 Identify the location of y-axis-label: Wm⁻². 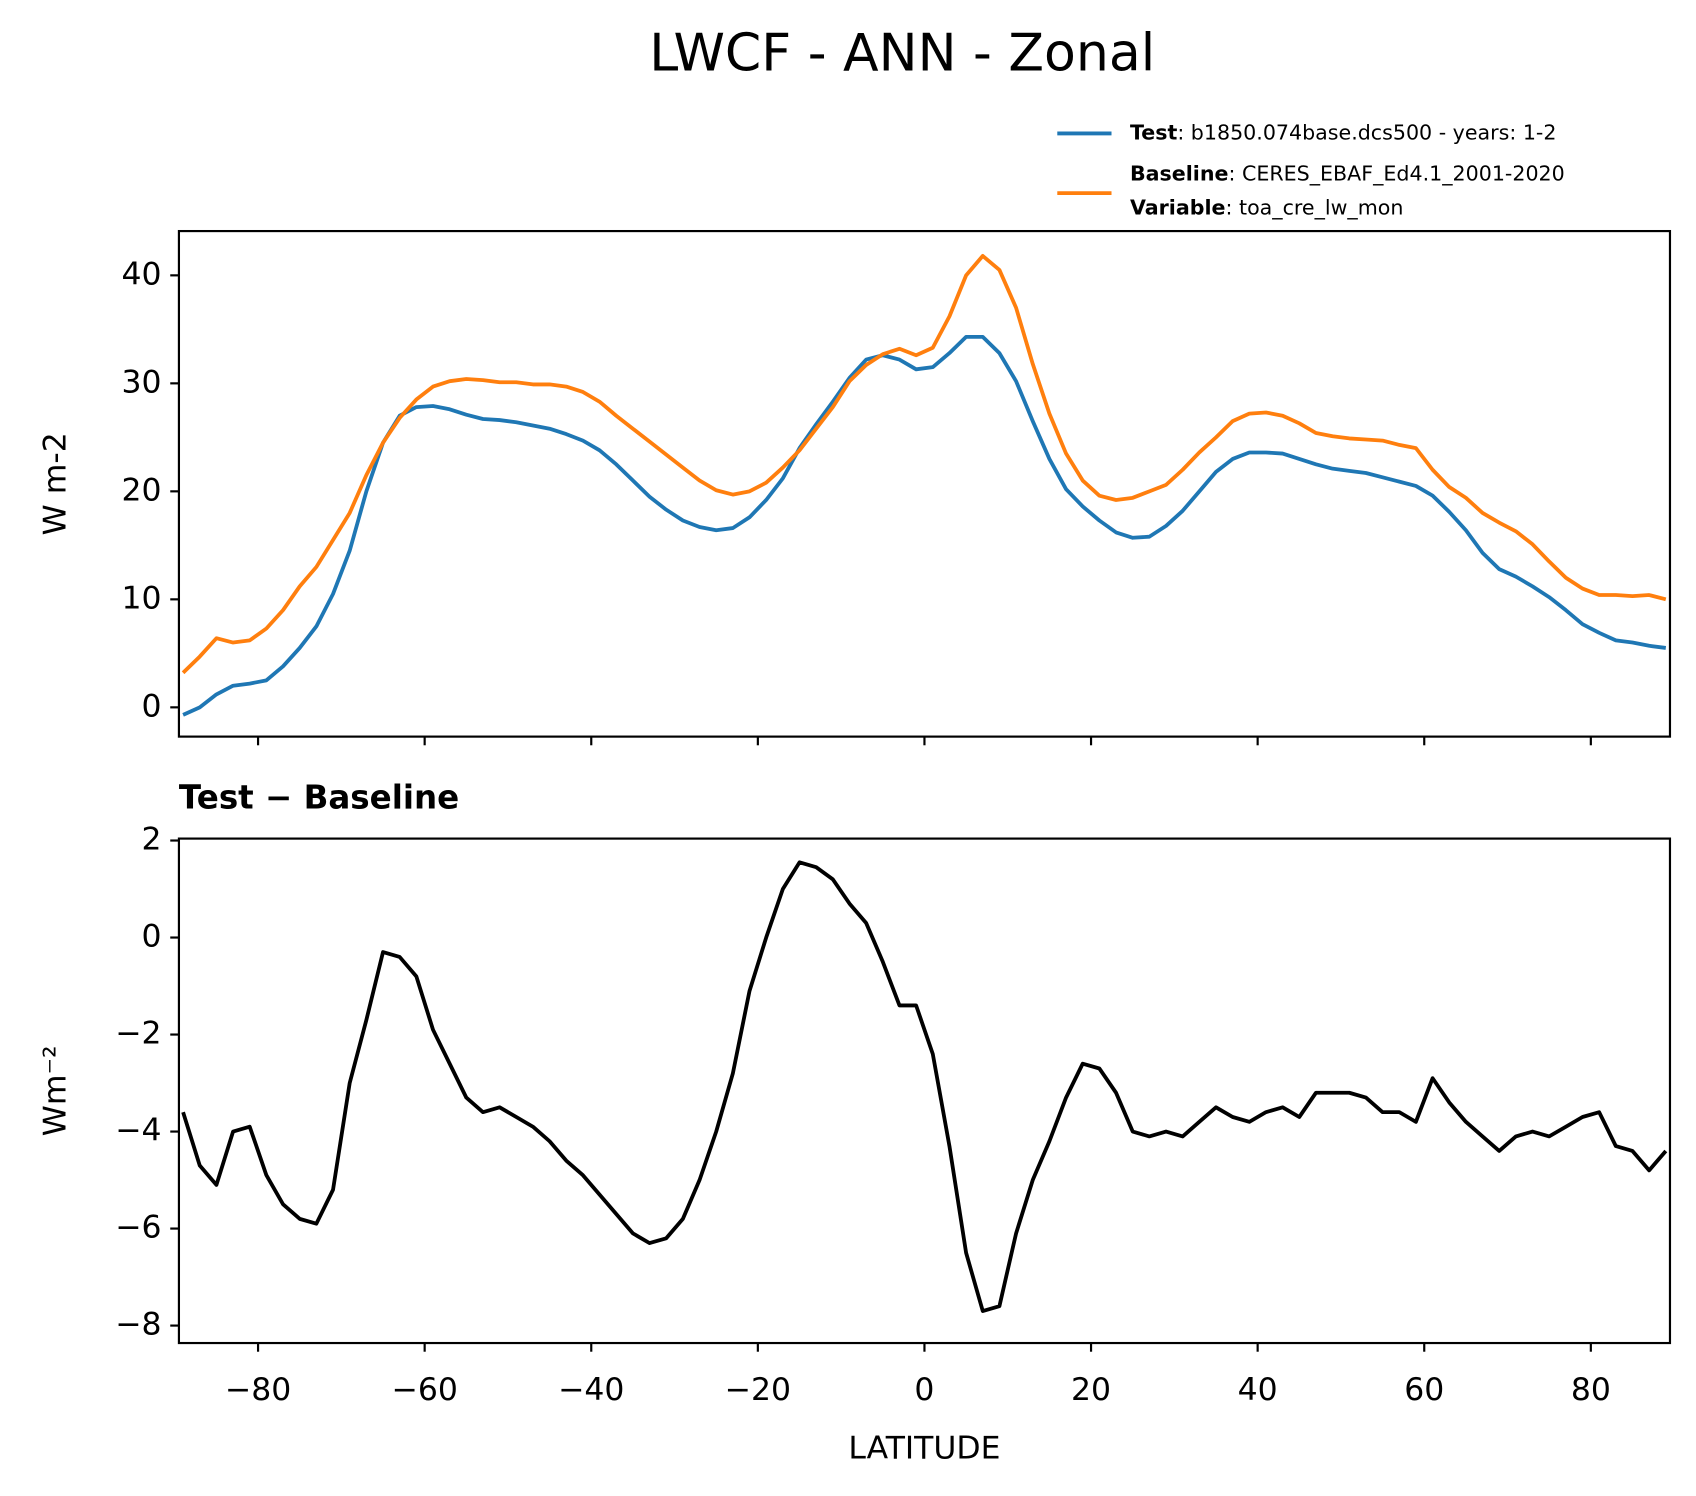
(55, 1090).